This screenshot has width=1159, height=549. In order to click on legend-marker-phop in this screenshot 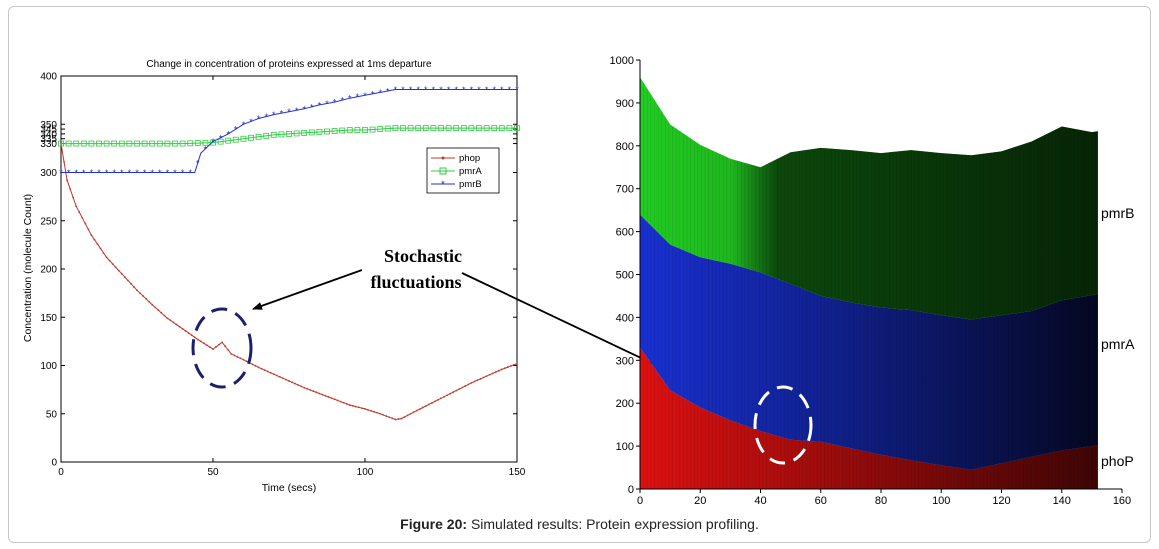, I will do `click(443, 158)`.